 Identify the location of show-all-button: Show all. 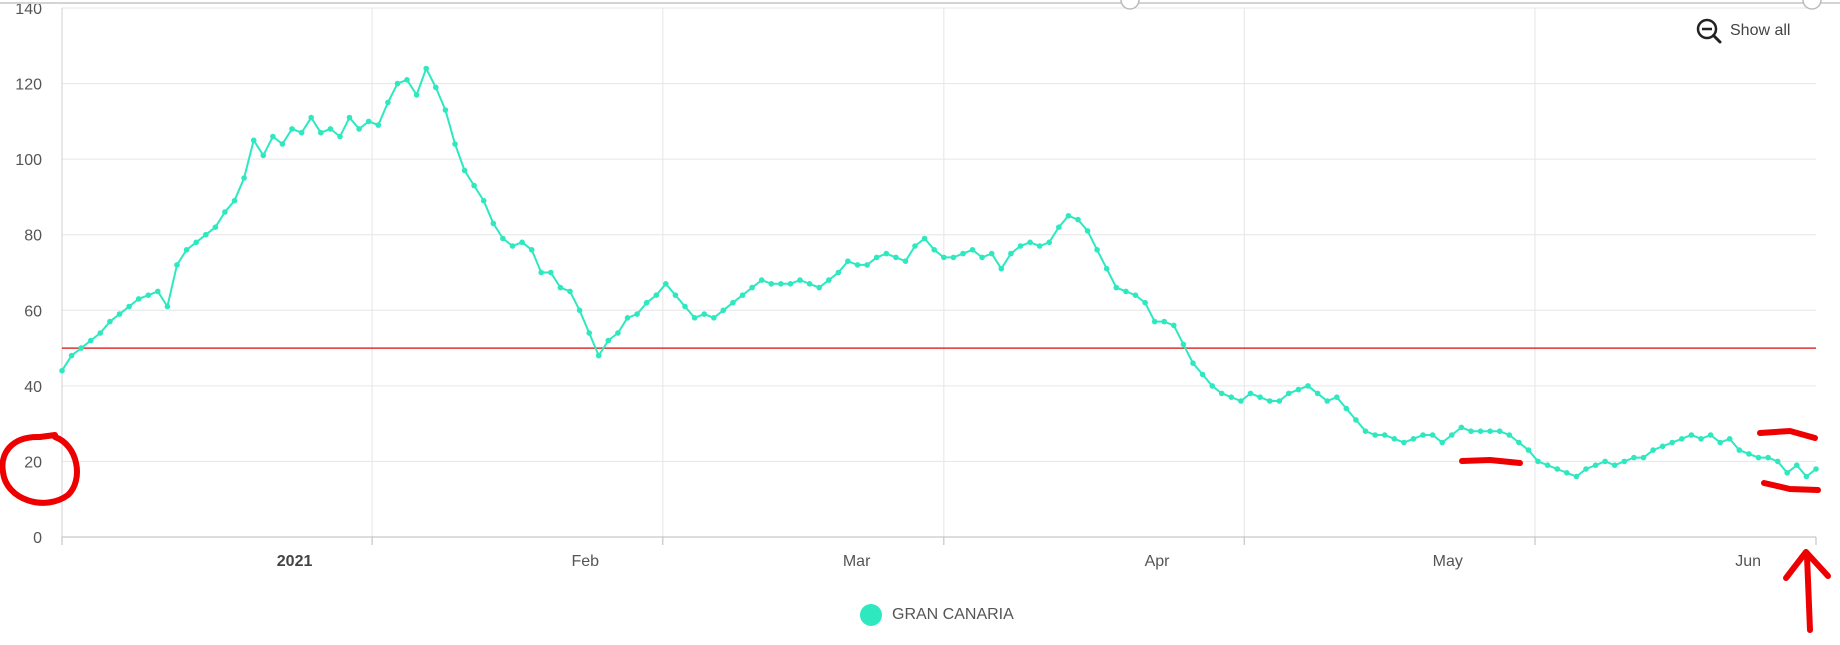
(1743, 31).